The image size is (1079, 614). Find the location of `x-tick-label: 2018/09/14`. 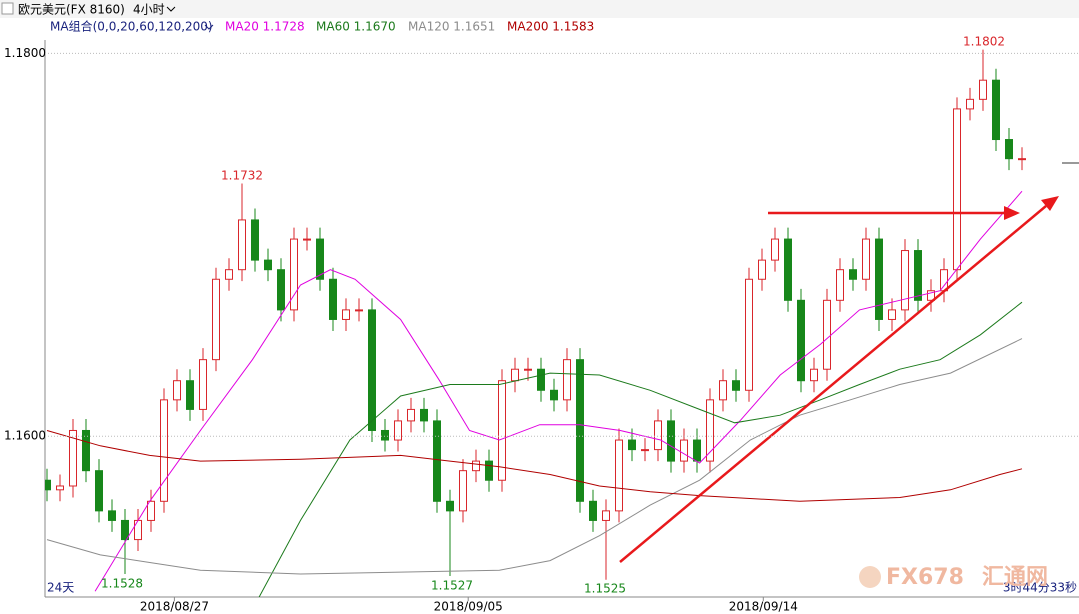

x-tick-label: 2018/09/14 is located at coordinates (763, 607).